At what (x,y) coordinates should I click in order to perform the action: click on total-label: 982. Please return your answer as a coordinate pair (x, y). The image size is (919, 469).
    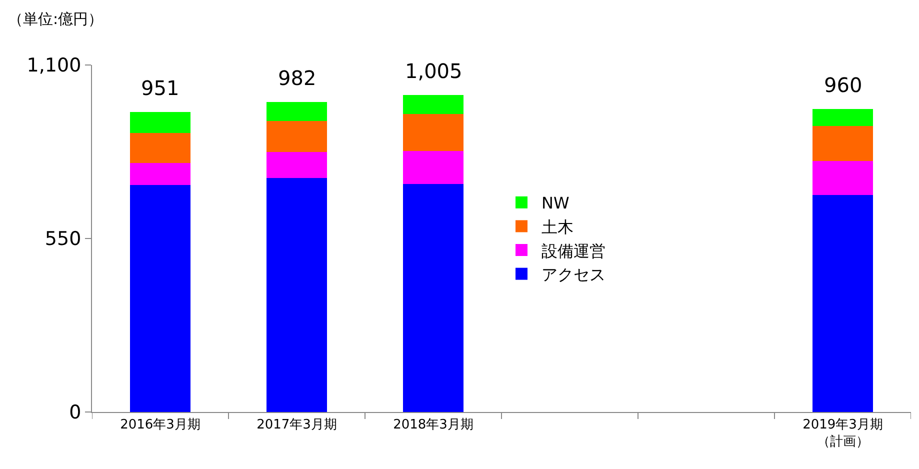
    Looking at the image, I should click on (297, 78).